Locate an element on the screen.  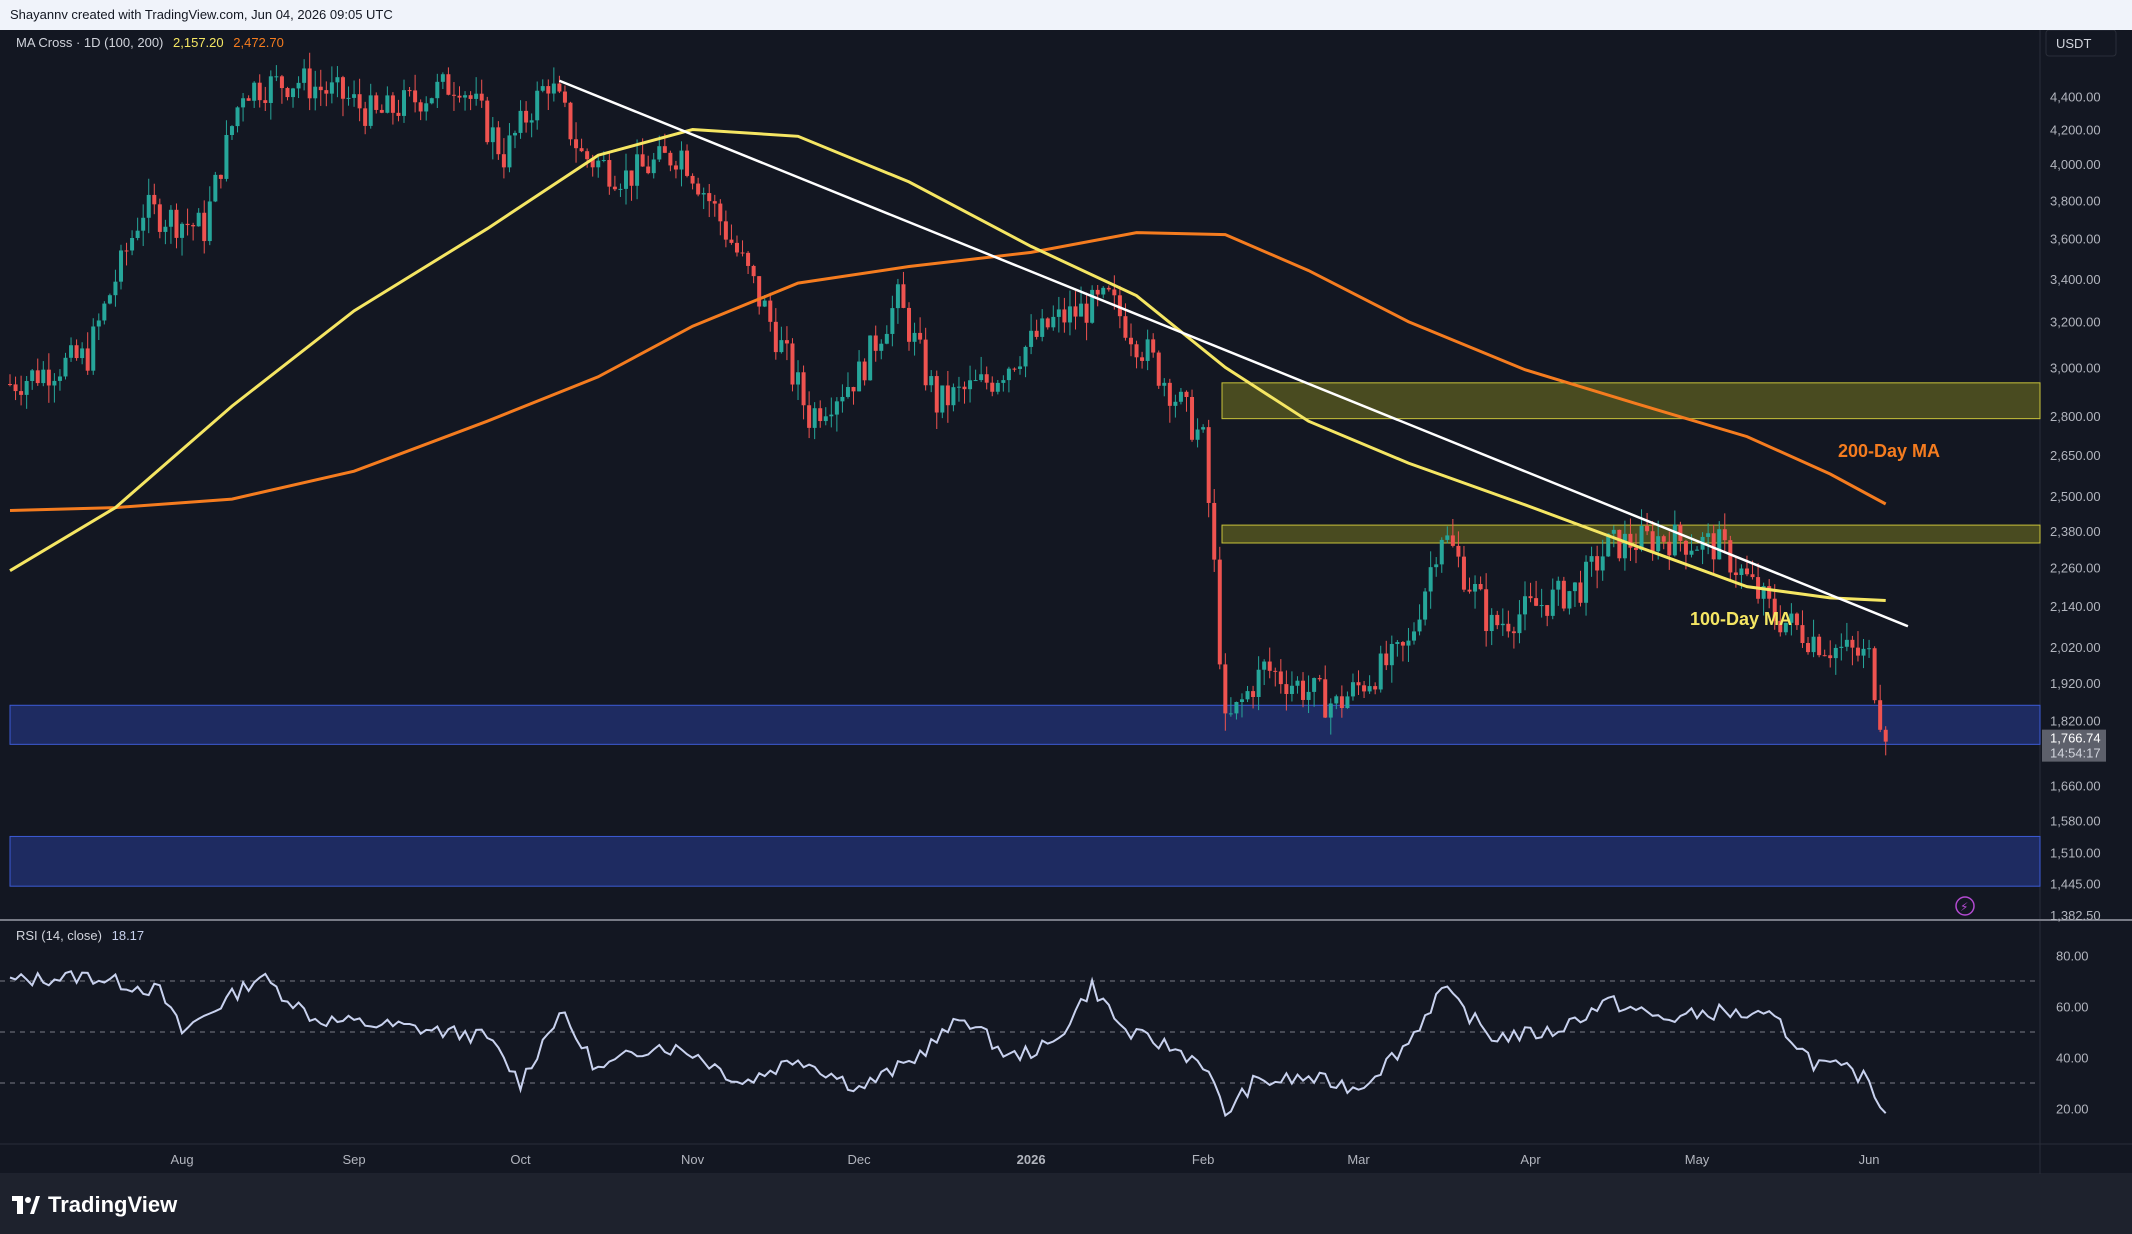
rsi-band-lines is located at coordinates (1020, 1032).